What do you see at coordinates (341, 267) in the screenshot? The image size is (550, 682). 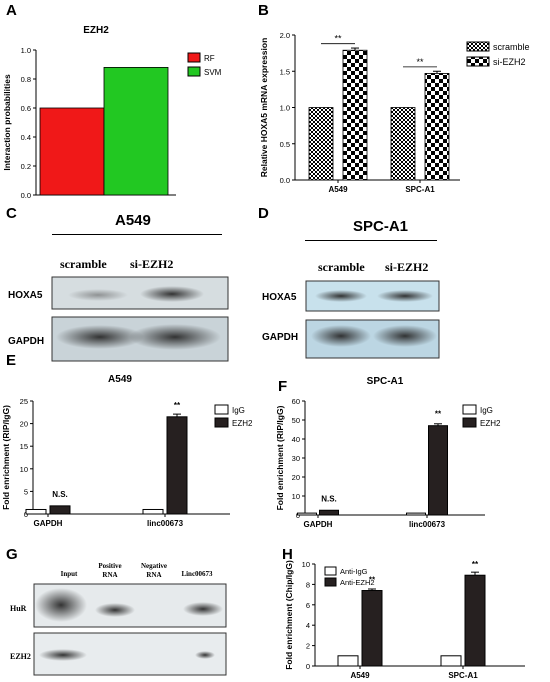 I see `blot-d-col-scramble: scramble` at bounding box center [341, 267].